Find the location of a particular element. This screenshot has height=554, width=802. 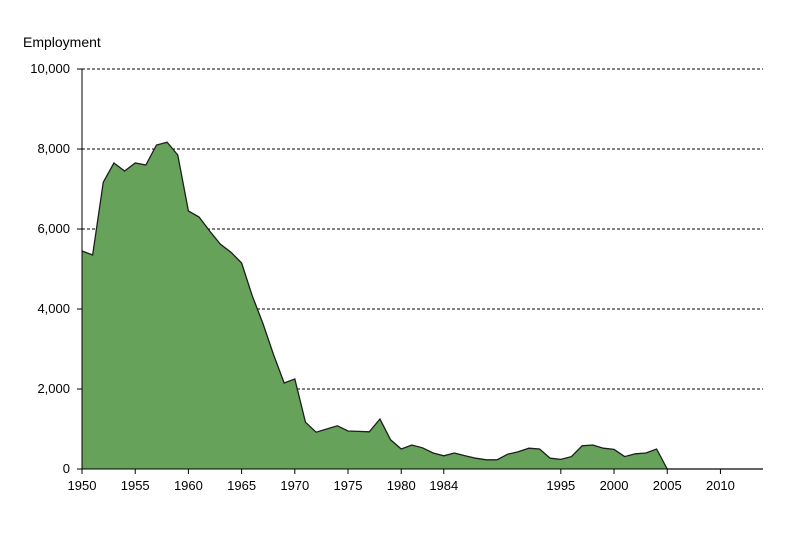

x-tick-label: 1995 is located at coordinates (560, 485).